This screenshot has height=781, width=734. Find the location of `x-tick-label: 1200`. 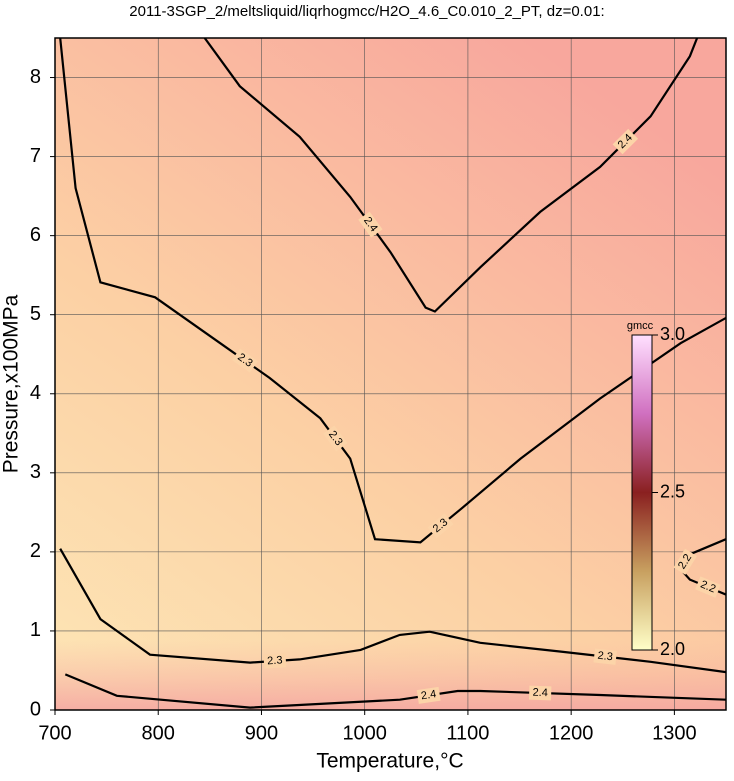

x-tick-label: 1200 is located at coordinates (571, 733).